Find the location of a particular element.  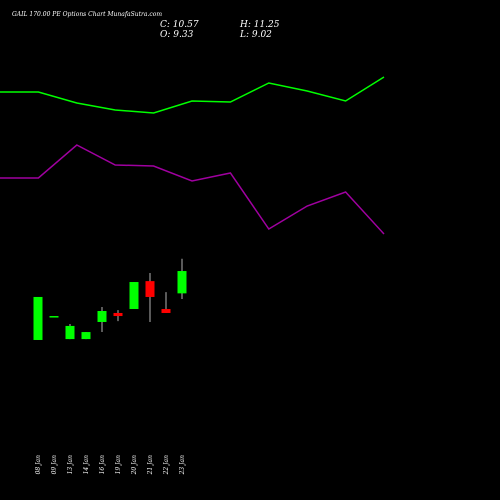

x-tick-label: 08 Jan is located at coordinates (38, 465).